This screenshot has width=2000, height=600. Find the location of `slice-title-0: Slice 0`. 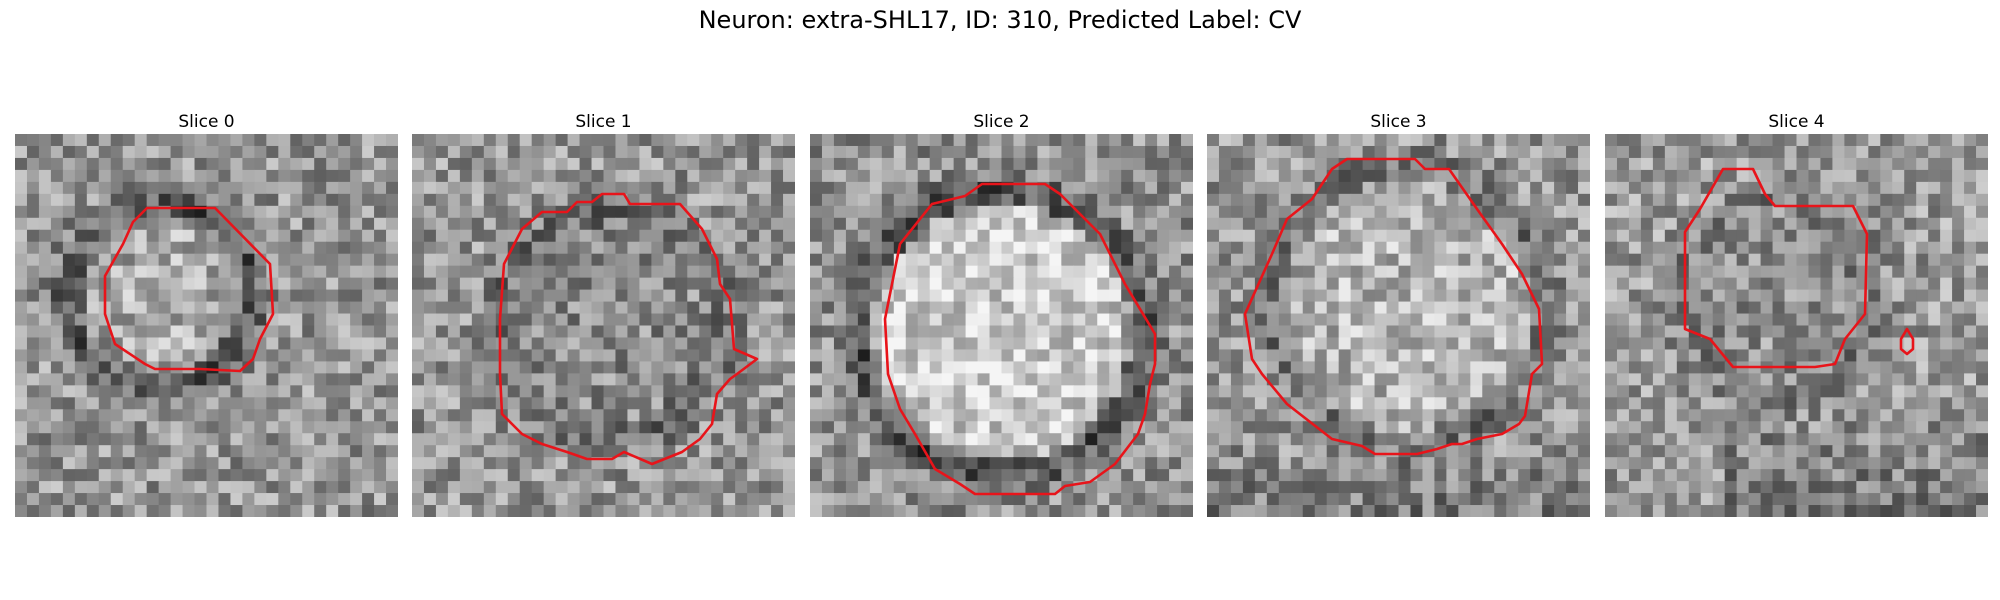

slice-title-0: Slice 0 is located at coordinates (206, 122).